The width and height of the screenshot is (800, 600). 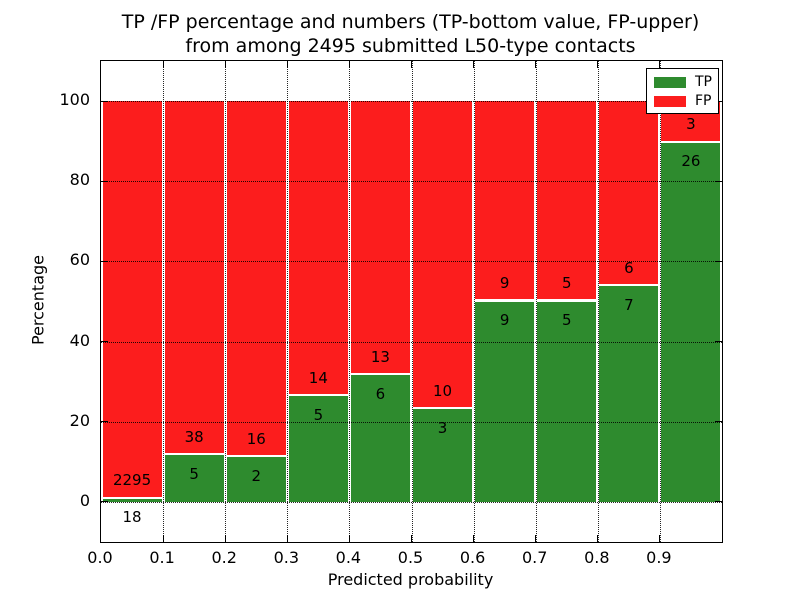 I want to click on legend-entry: TP, so click(x=682, y=82).